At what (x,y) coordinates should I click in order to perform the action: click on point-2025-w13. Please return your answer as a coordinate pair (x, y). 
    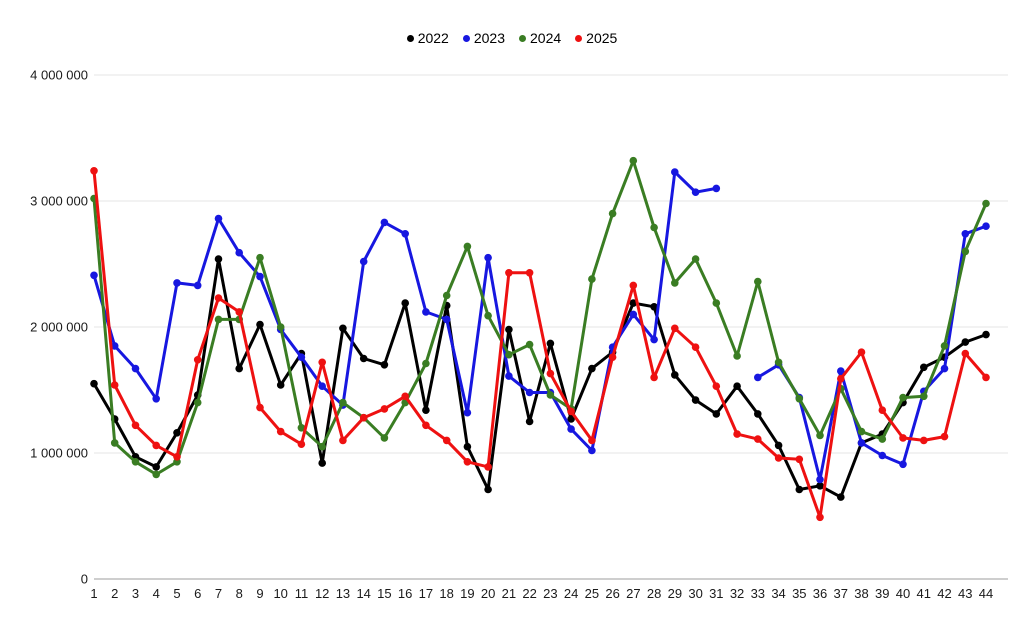
    Looking at the image, I should click on (343, 440).